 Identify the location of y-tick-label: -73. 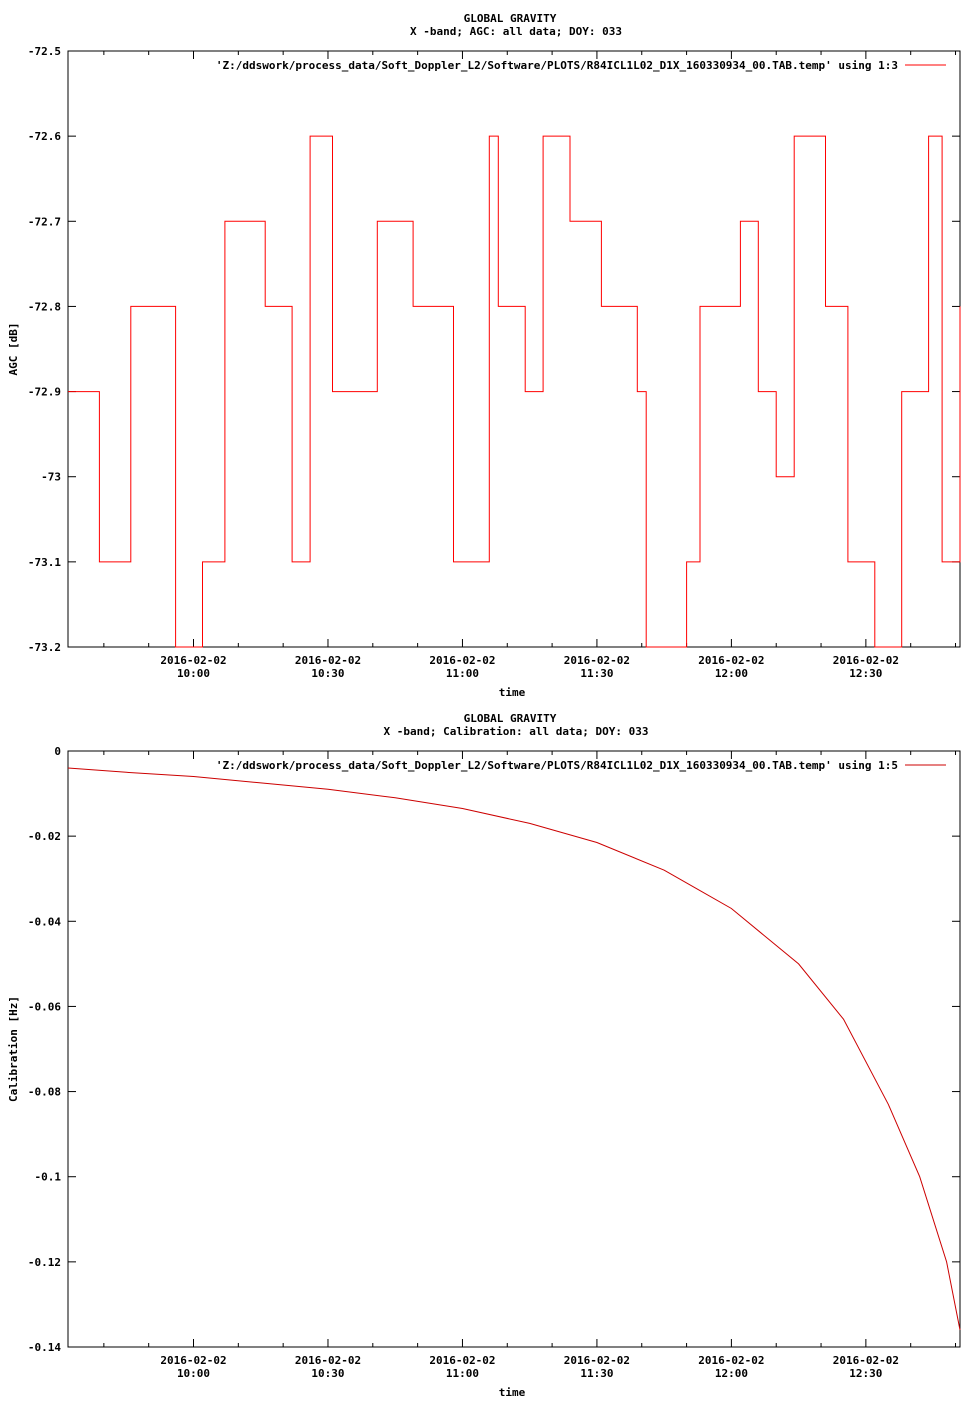
(51, 477).